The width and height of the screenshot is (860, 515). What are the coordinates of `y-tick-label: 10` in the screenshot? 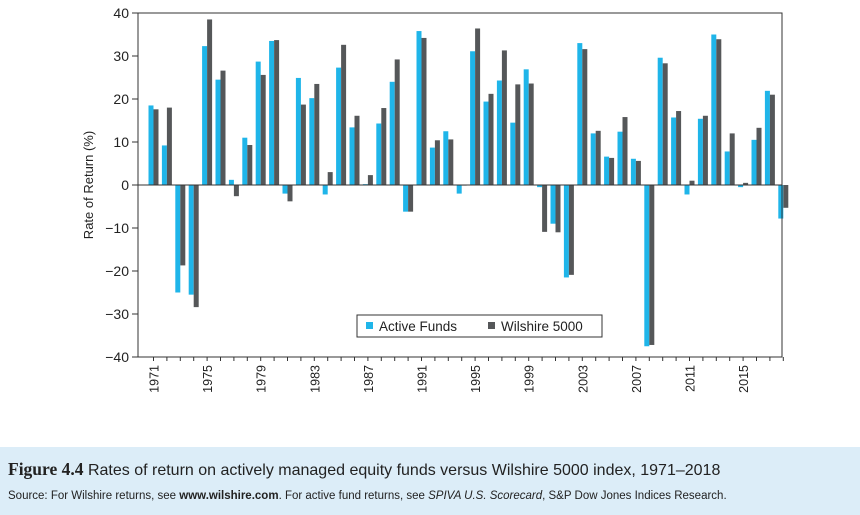 It's located at (121, 142).